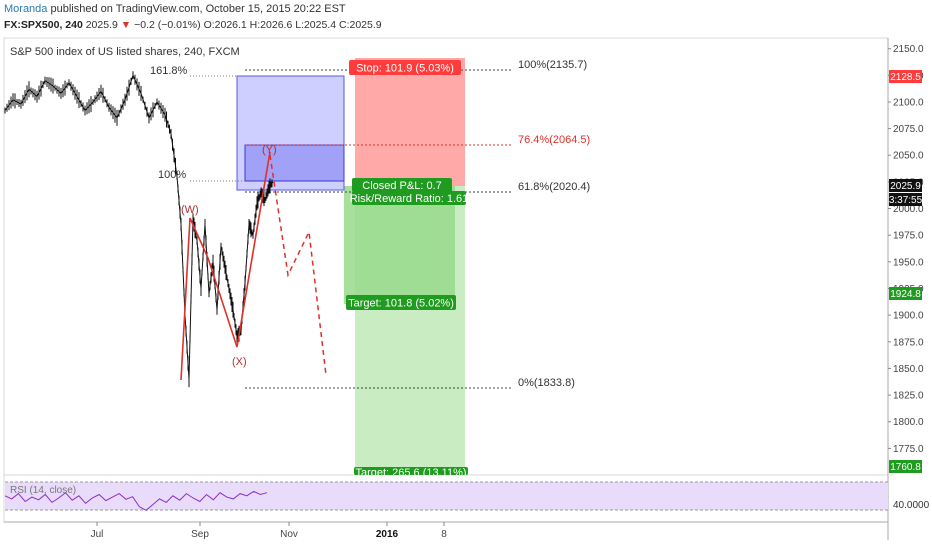  What do you see at coordinates (908, 129) in the screenshot?
I see `price-tick-label: 2075.0` at bounding box center [908, 129].